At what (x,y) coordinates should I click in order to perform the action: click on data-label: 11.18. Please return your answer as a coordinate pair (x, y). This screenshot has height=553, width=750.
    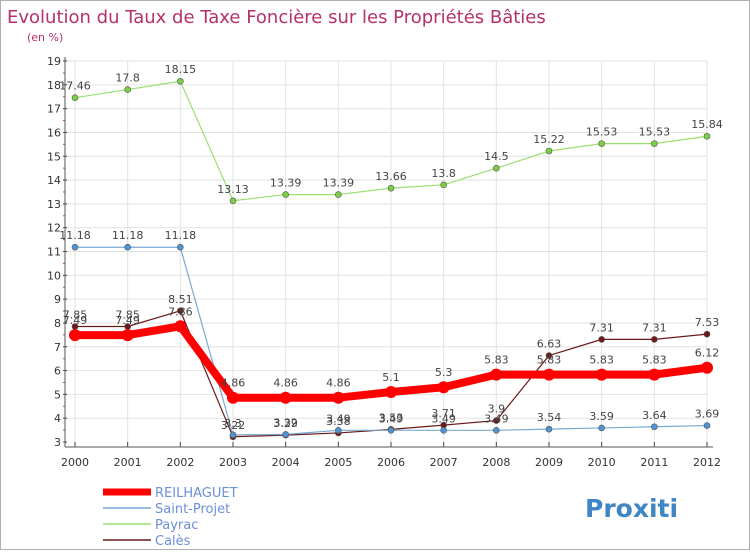
    Looking at the image, I should click on (75, 235).